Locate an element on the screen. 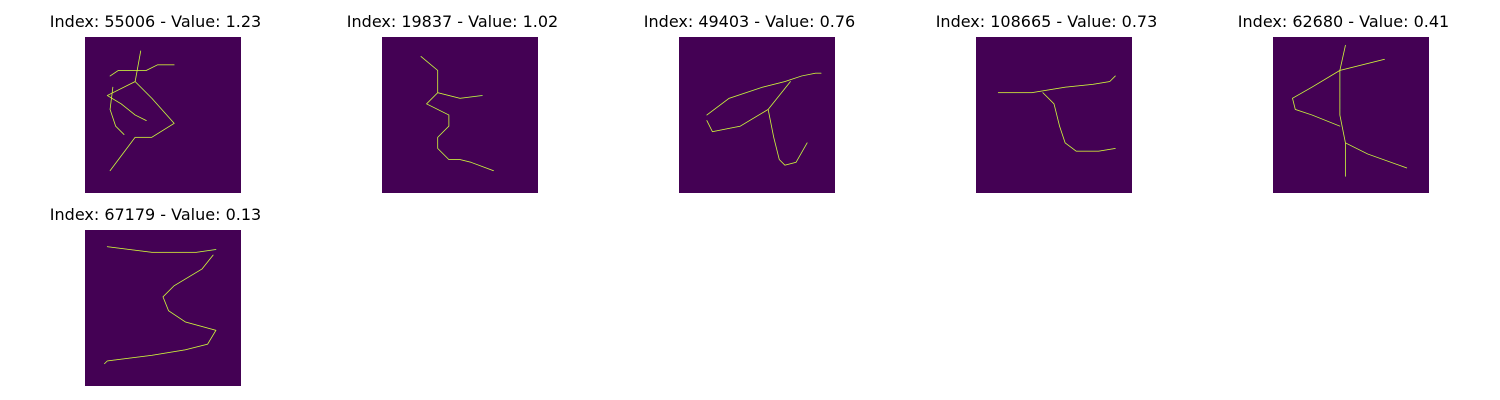 This screenshot has height=400, width=1500. image-panel: Index: 19837 - Value: 1.02 is located at coordinates (452, 96).